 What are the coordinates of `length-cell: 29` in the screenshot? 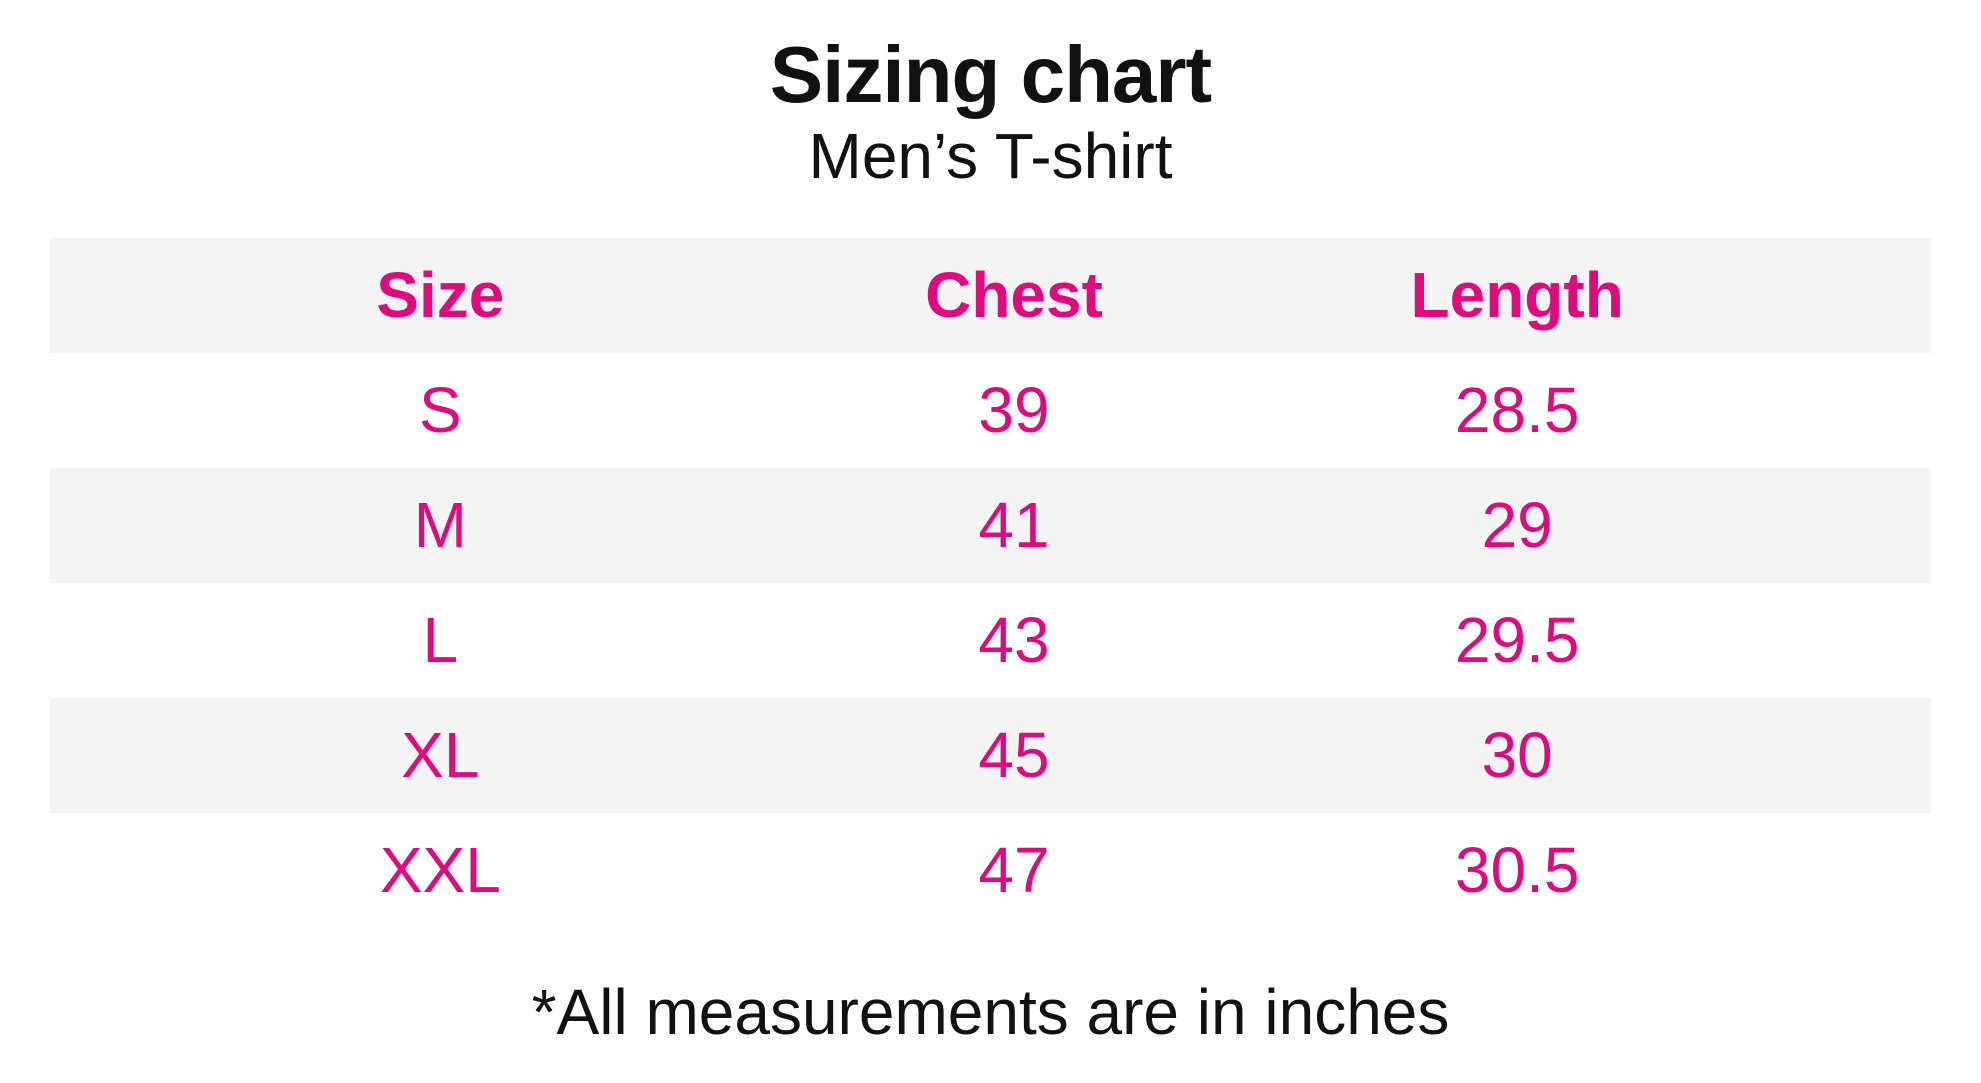 It's located at (1517, 525).